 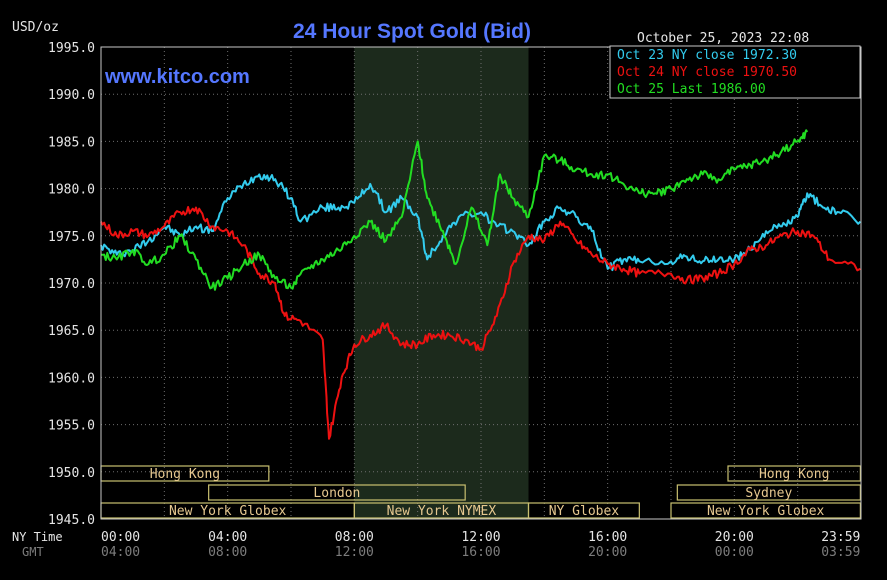 What do you see at coordinates (227, 552) in the screenshot?
I see `gmt-time-tick: 08:00` at bounding box center [227, 552].